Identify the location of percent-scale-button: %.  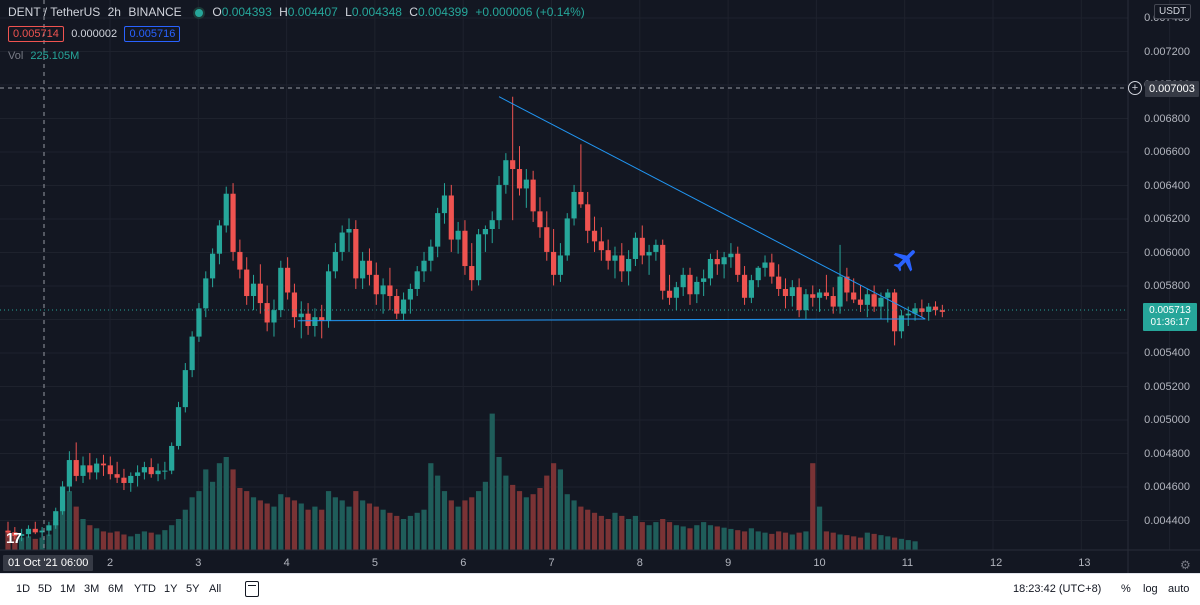
(1126, 589).